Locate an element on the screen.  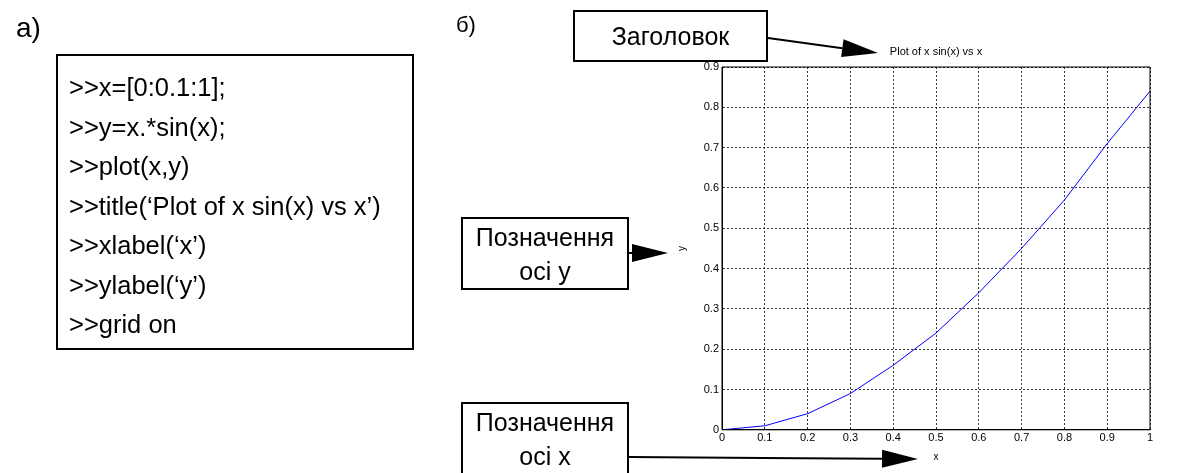
x-tick-label: 0.8 is located at coordinates (1064, 437).